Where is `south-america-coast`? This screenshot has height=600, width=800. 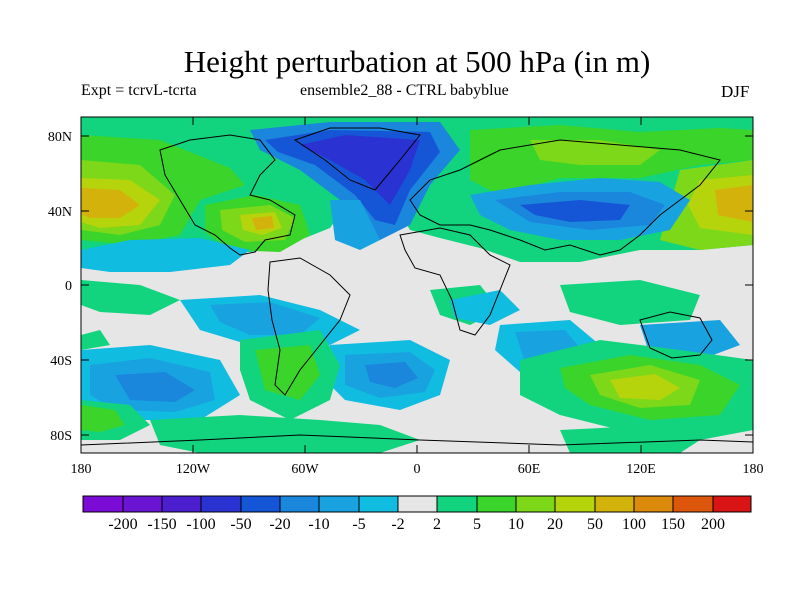
south-america-coast is located at coordinates (309, 326).